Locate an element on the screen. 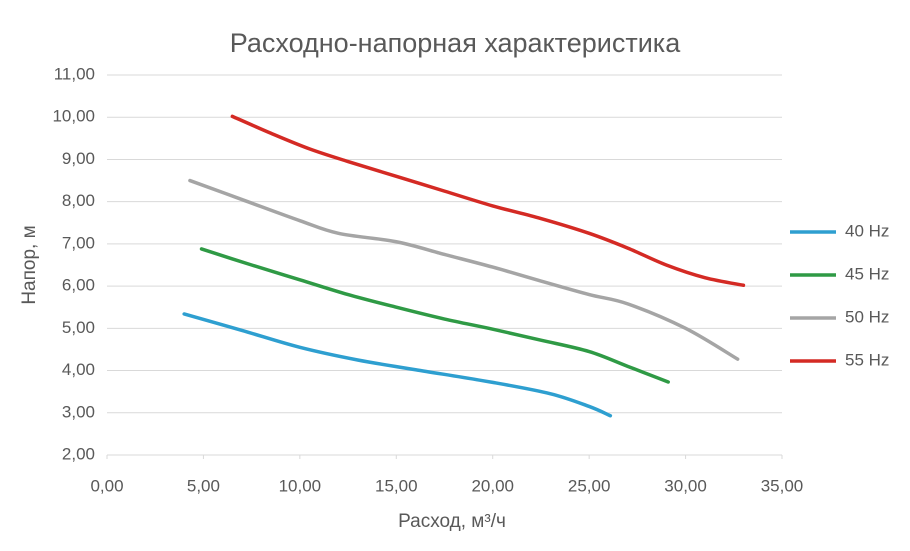  legend-label: 40 Hz is located at coordinates (867, 230).